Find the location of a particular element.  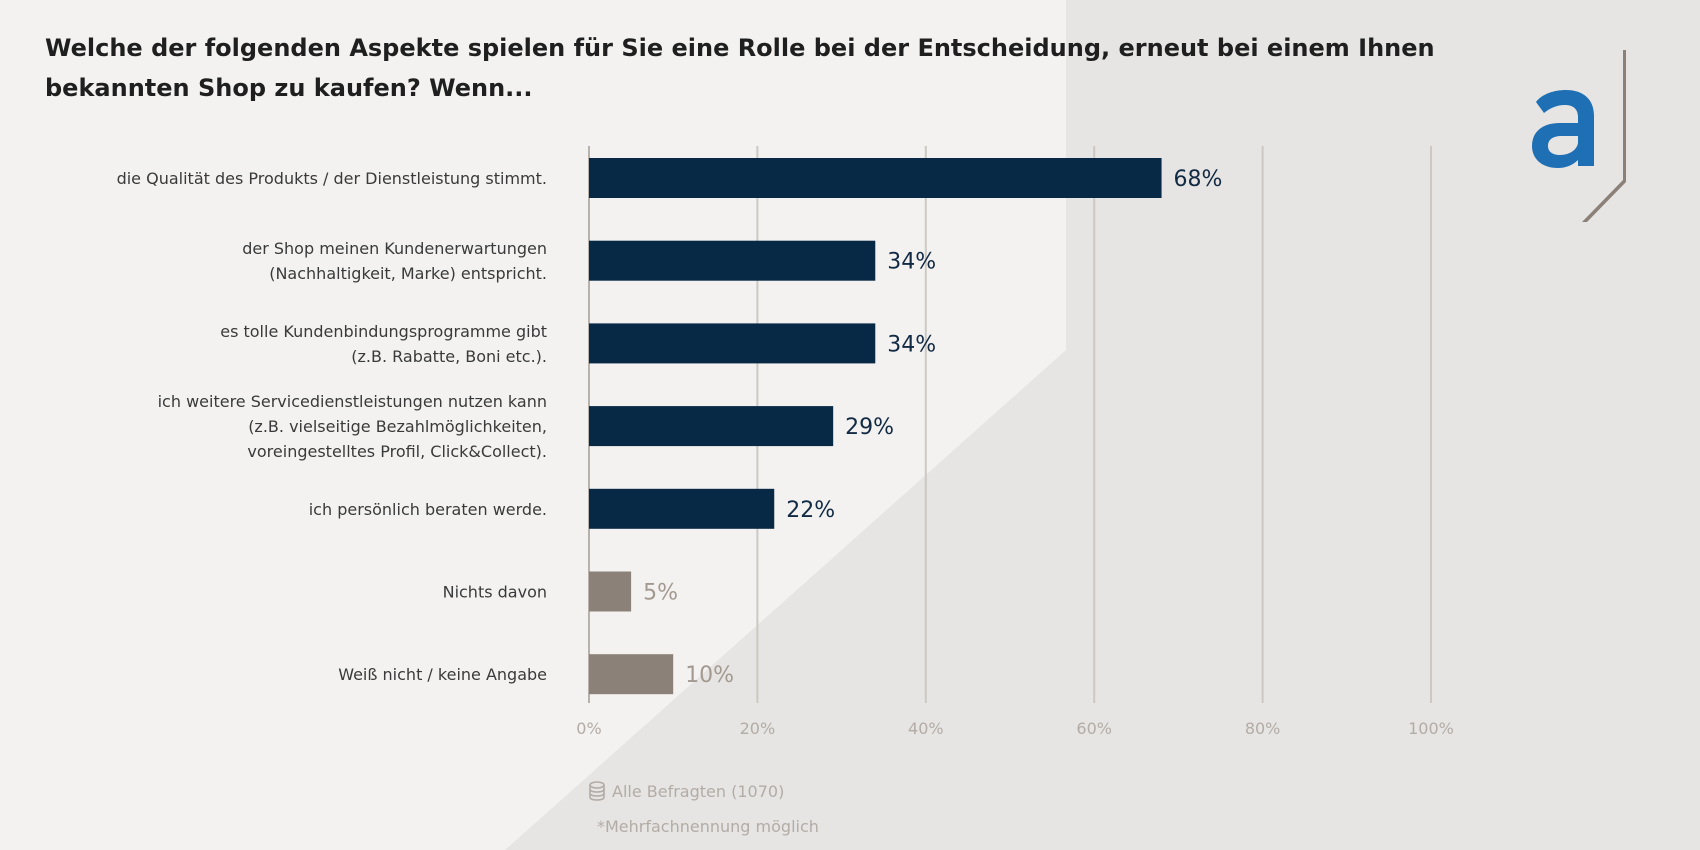

value-label: 22% is located at coordinates (810, 510).